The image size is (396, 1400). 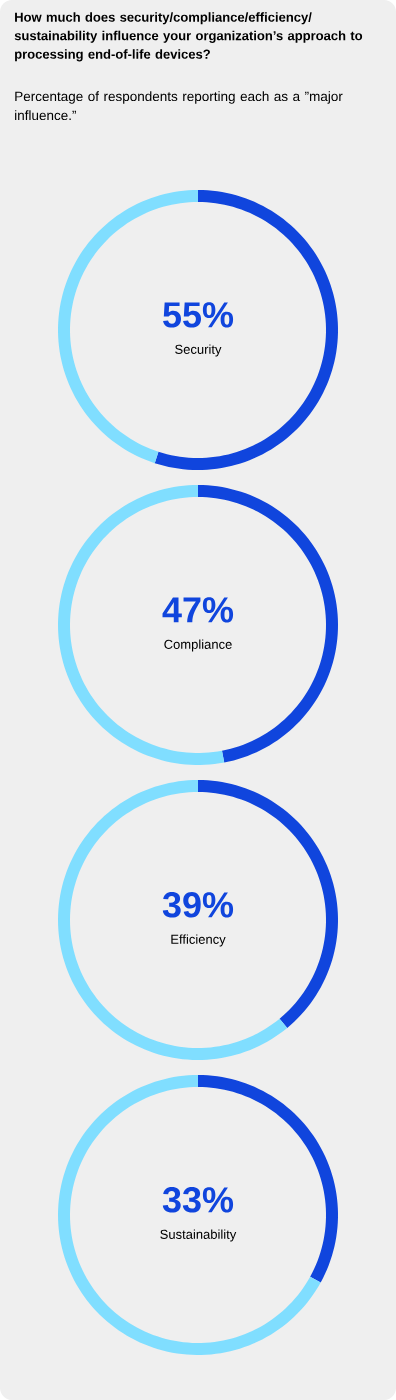 What do you see at coordinates (198, 1235) in the screenshot?
I see `text: Sustainability` at bounding box center [198, 1235].